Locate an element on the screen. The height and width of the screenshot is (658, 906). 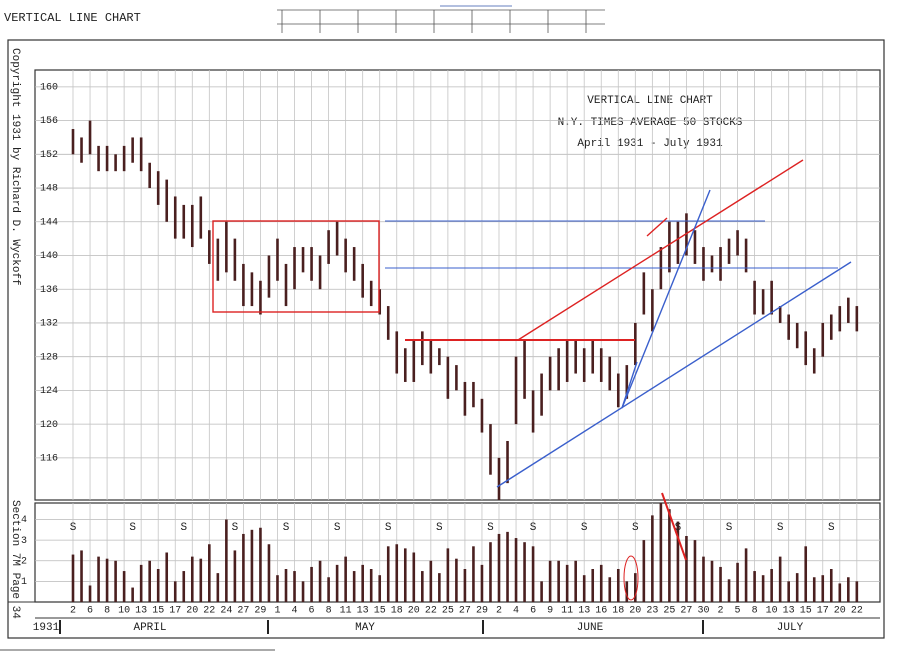
y-tick-label: 128 is located at coordinates (49, 357).